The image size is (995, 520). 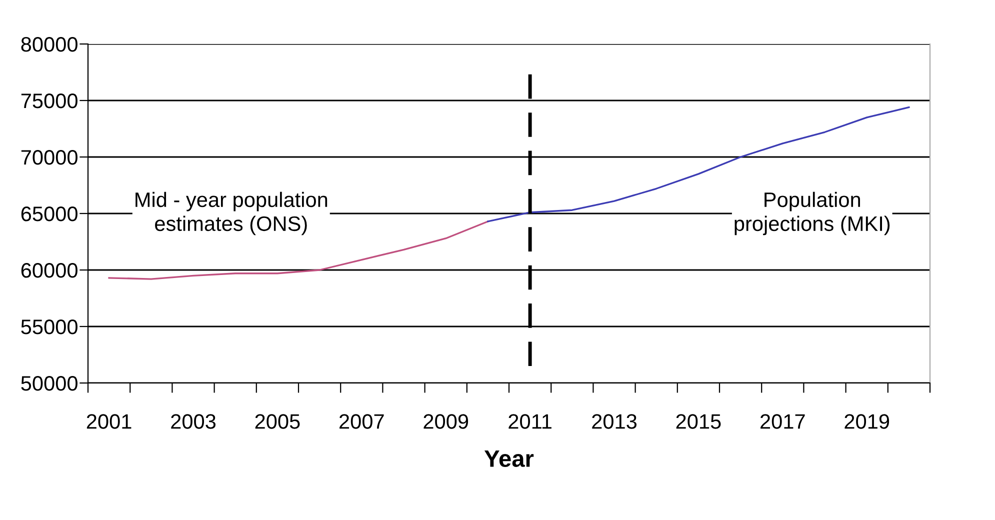 I want to click on x-tick-label: 2017, so click(x=782, y=421).